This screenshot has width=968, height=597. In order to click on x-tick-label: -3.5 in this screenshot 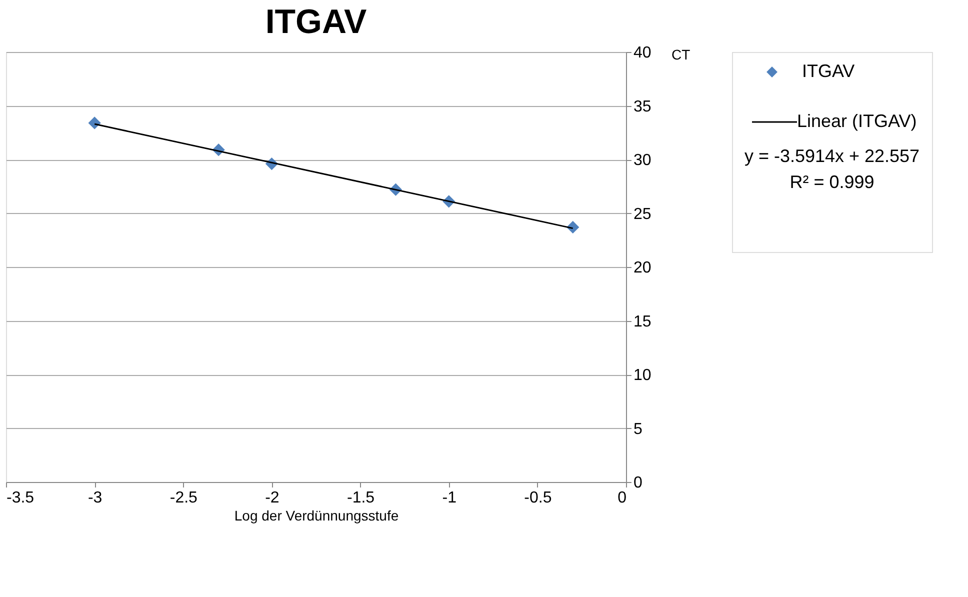, I will do `click(20, 498)`.